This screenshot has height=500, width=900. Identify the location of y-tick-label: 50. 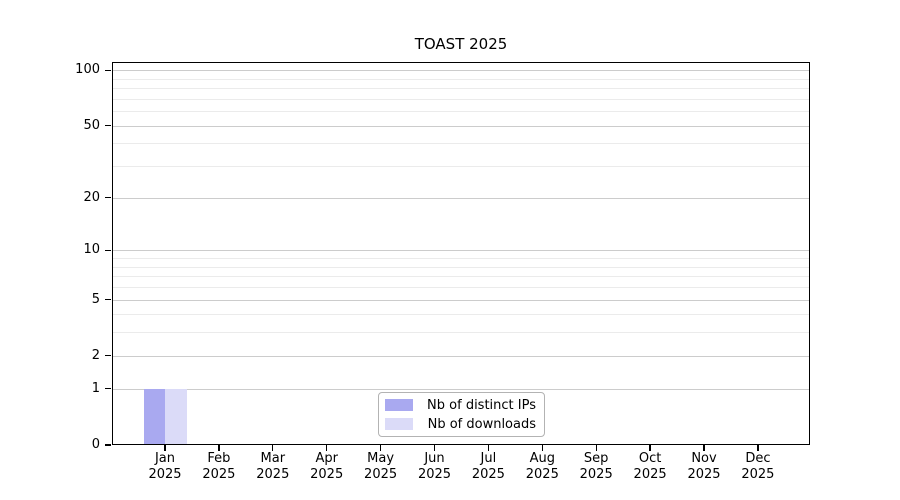
(91, 125).